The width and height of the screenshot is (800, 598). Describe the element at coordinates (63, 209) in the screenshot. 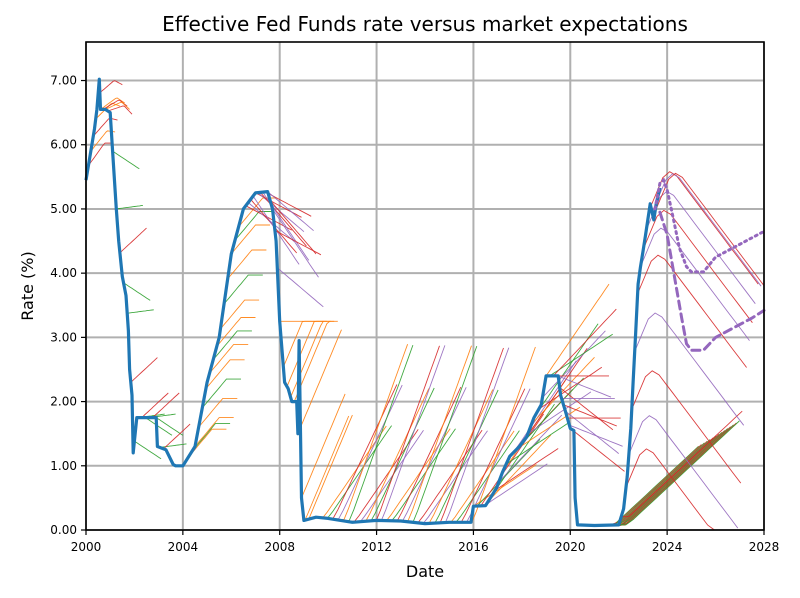

I see `y-tick-label: 5.00` at that location.